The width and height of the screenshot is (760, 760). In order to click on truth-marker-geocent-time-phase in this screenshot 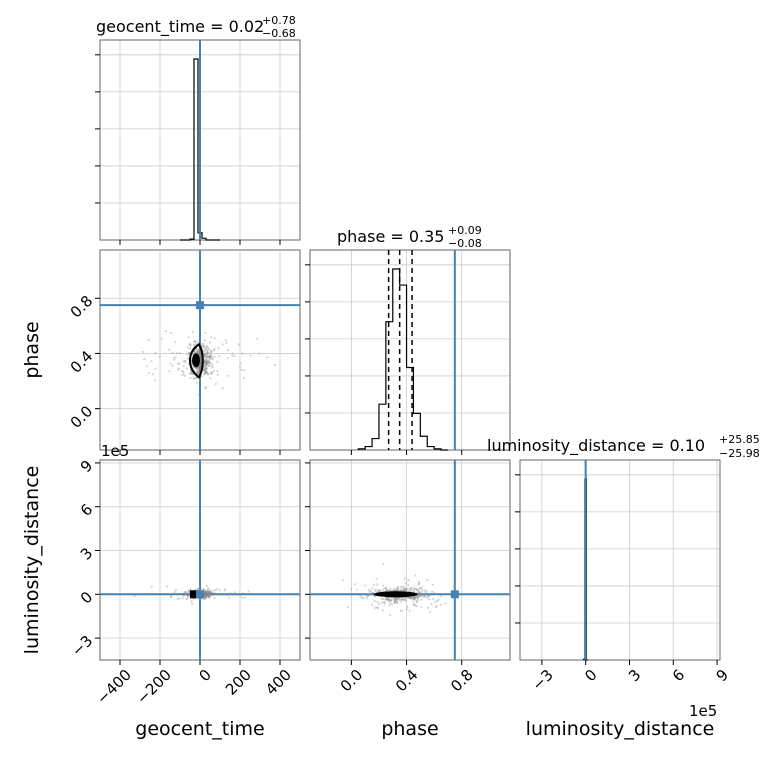, I will do `click(200, 305)`.